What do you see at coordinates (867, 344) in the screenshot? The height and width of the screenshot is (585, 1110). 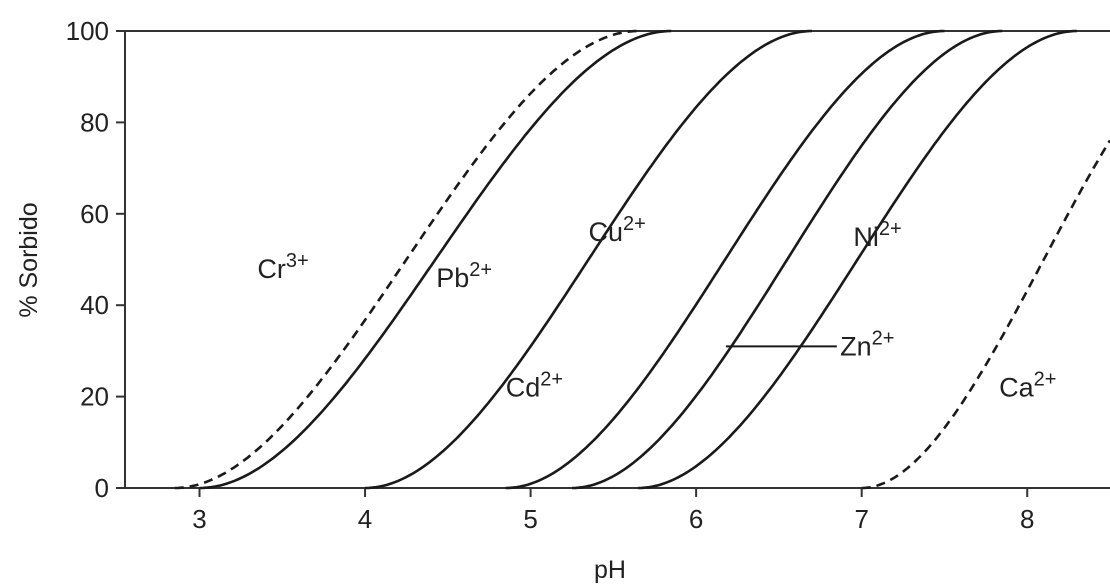 I see `series-label-zn: Zn2+` at bounding box center [867, 344].